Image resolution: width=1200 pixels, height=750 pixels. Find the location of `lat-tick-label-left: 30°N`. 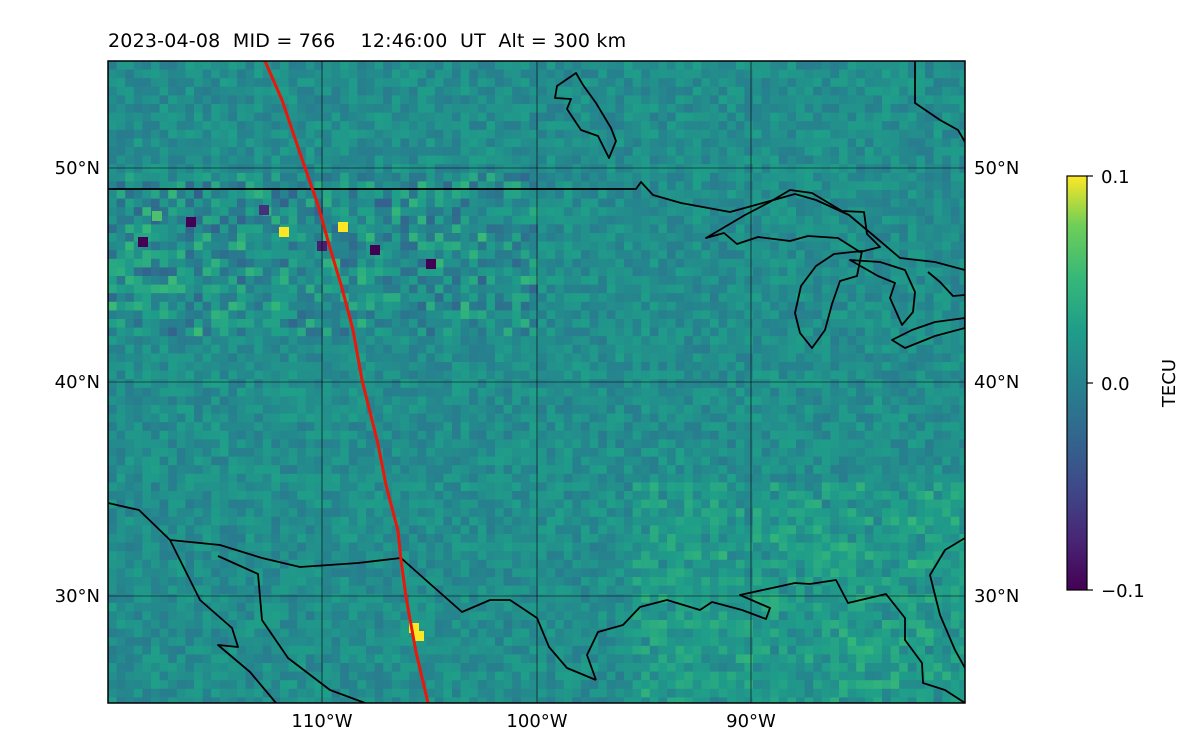

lat-tick-label-left: 30°N is located at coordinates (77, 596).